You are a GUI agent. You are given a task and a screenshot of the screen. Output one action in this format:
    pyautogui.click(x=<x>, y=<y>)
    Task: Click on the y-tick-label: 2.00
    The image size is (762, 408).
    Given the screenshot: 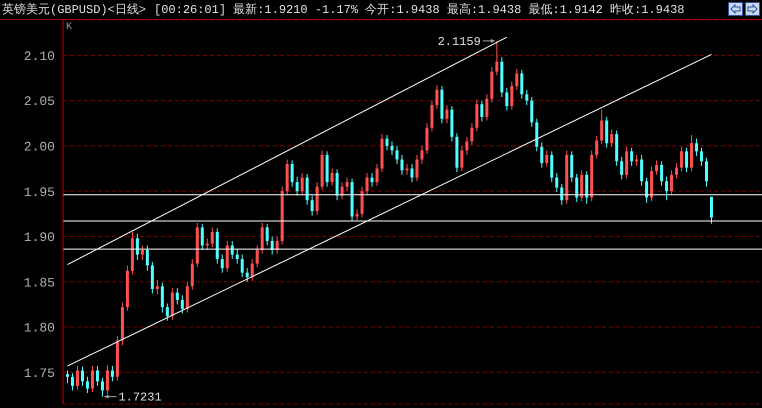 What is the action you would take?
    pyautogui.click(x=39, y=147)
    